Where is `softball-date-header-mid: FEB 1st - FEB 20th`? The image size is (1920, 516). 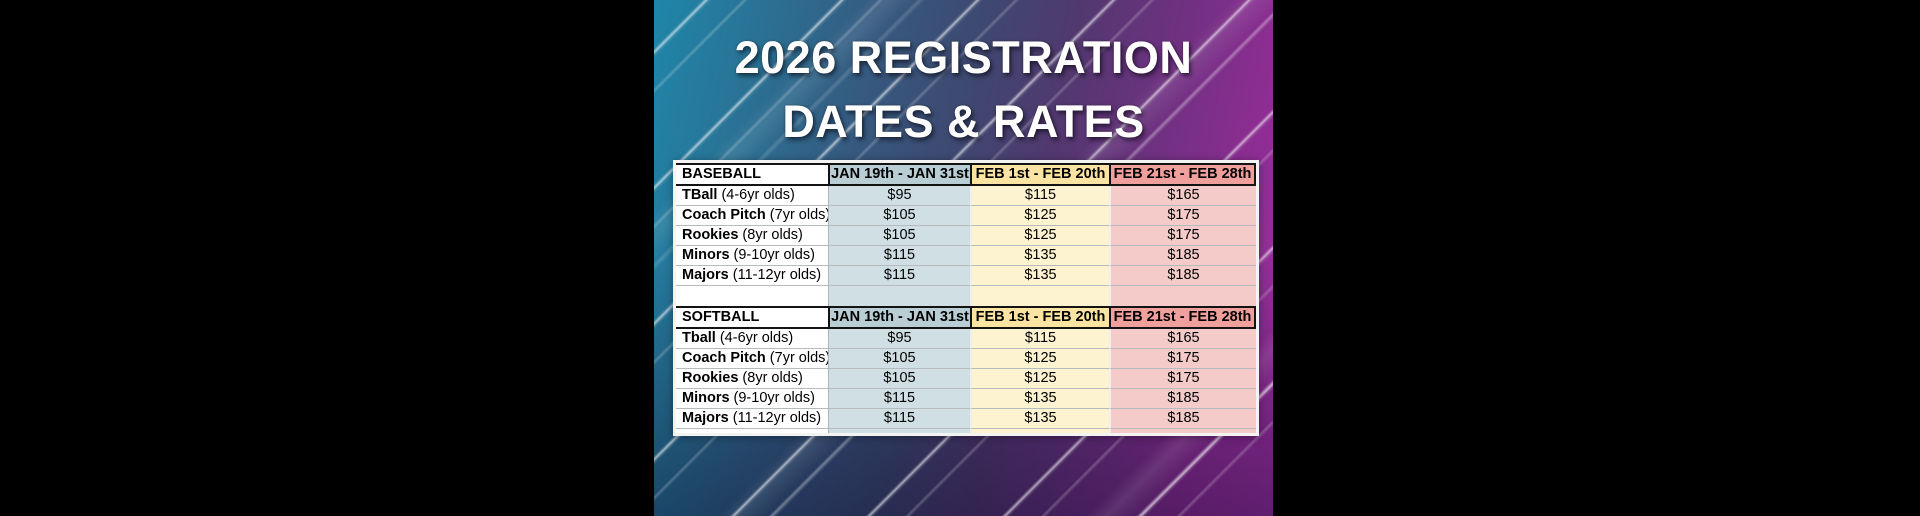
softball-date-header-mid: FEB 1st - FEB 20th is located at coordinates (1039, 317).